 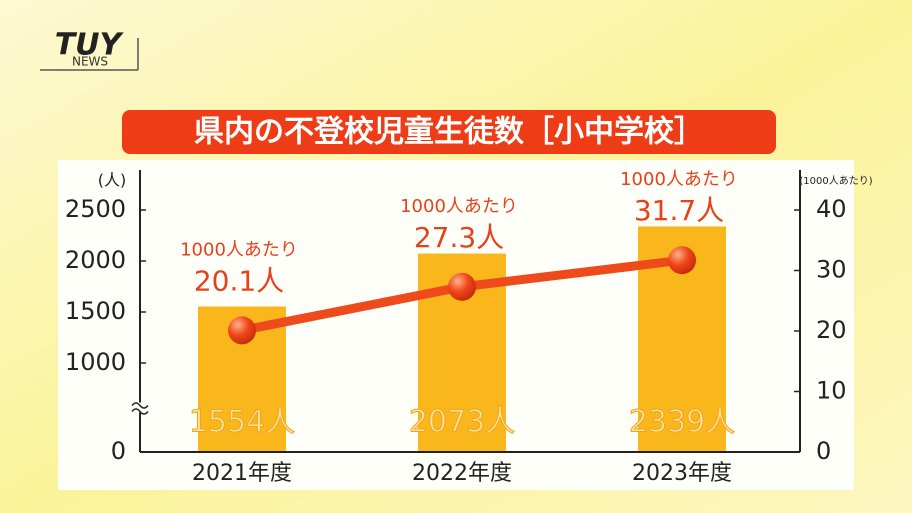 I want to click on bar-value-label: 1554人, so click(x=242, y=422).